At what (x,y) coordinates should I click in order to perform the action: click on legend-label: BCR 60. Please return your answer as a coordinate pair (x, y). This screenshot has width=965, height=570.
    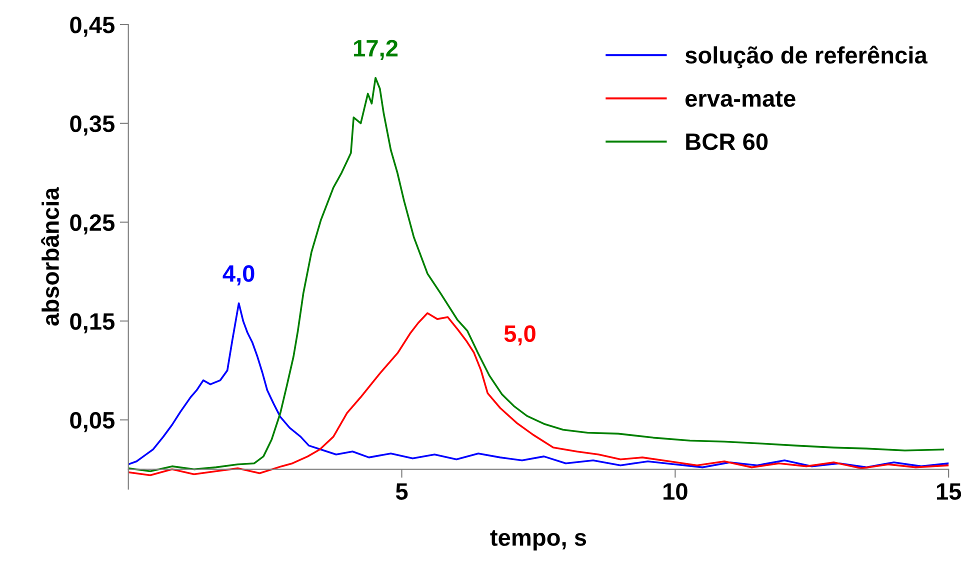
    Looking at the image, I should click on (727, 141).